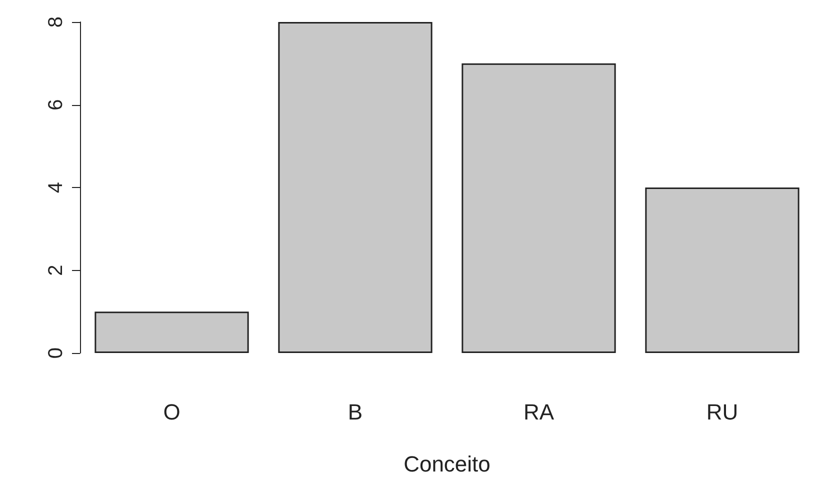 The width and height of the screenshot is (816, 497). Describe the element at coordinates (56, 270) in the screenshot. I see `y-tick-label: 2` at that location.